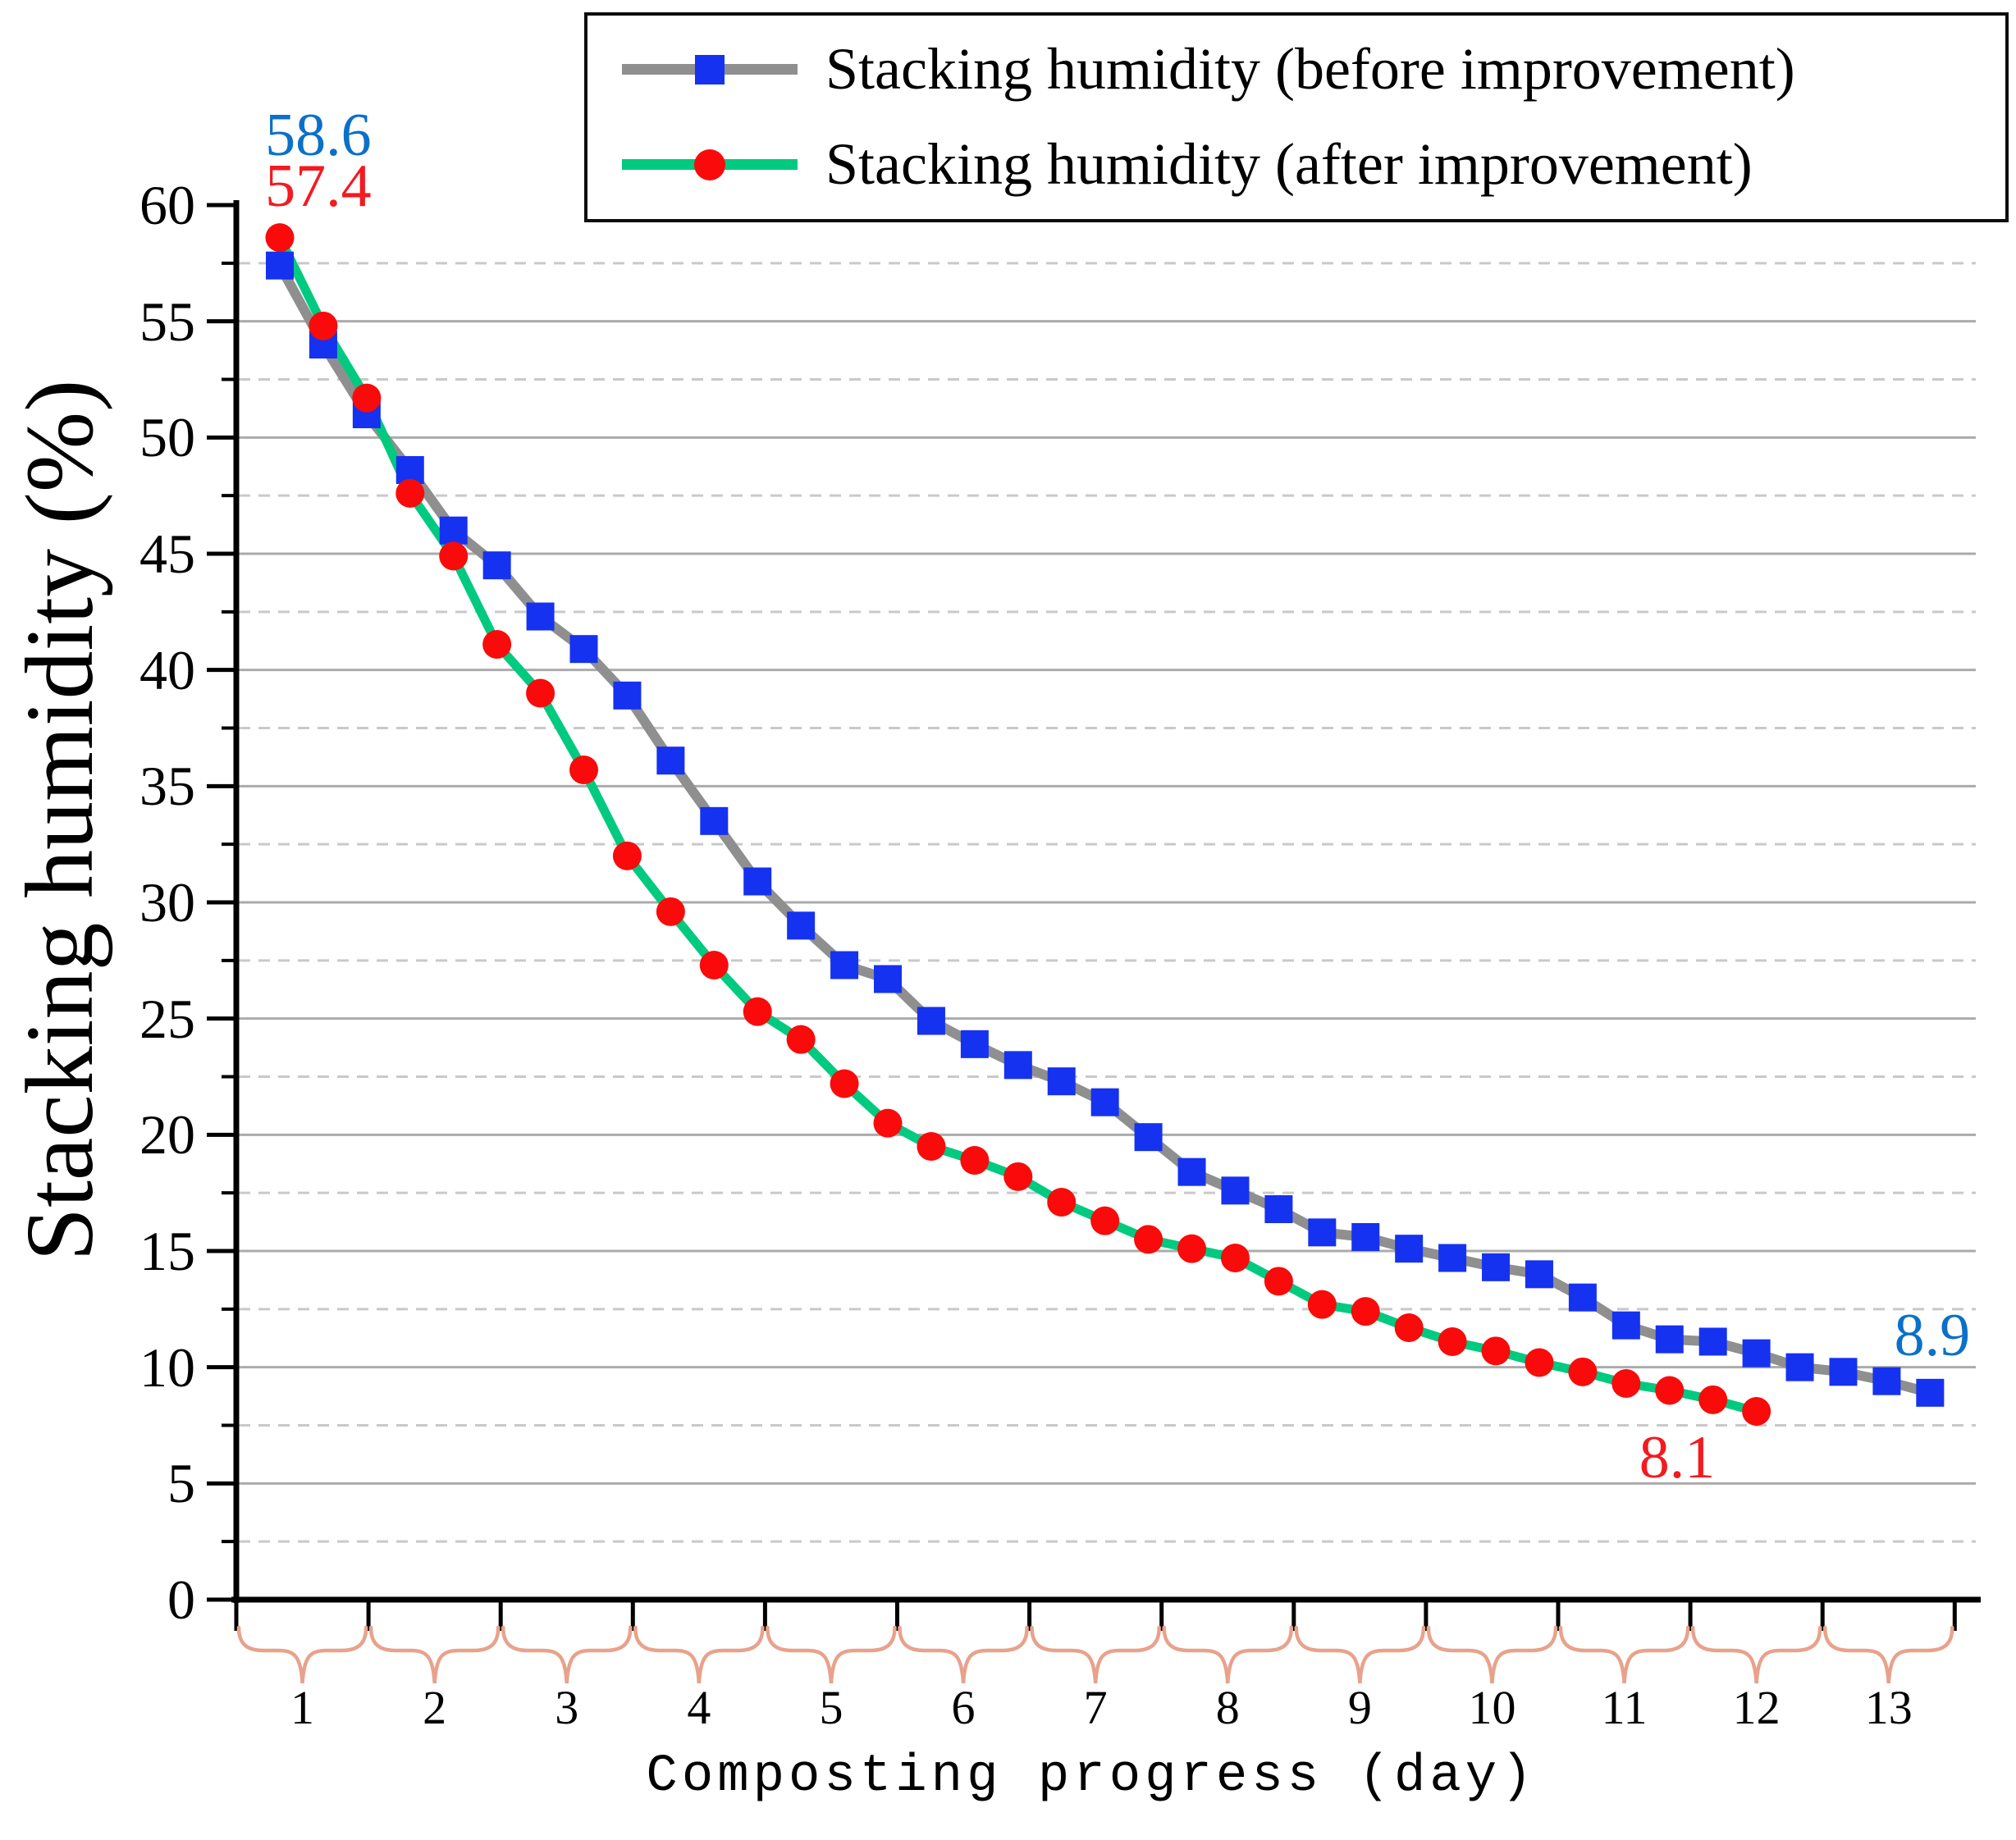  Describe the element at coordinates (167, 1135) in the screenshot. I see `y-tick-label: 20` at that location.